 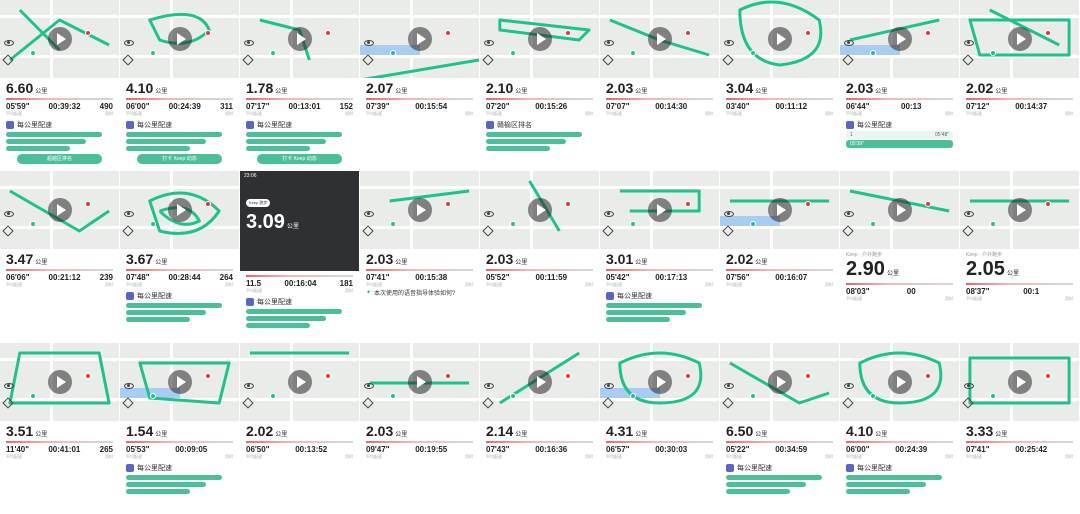 What do you see at coordinates (540, 257) in the screenshot?
I see `run-screenshot-tile: 2.03 公里 05'52" 00:11:59 平均配速 用时` at bounding box center [540, 257].